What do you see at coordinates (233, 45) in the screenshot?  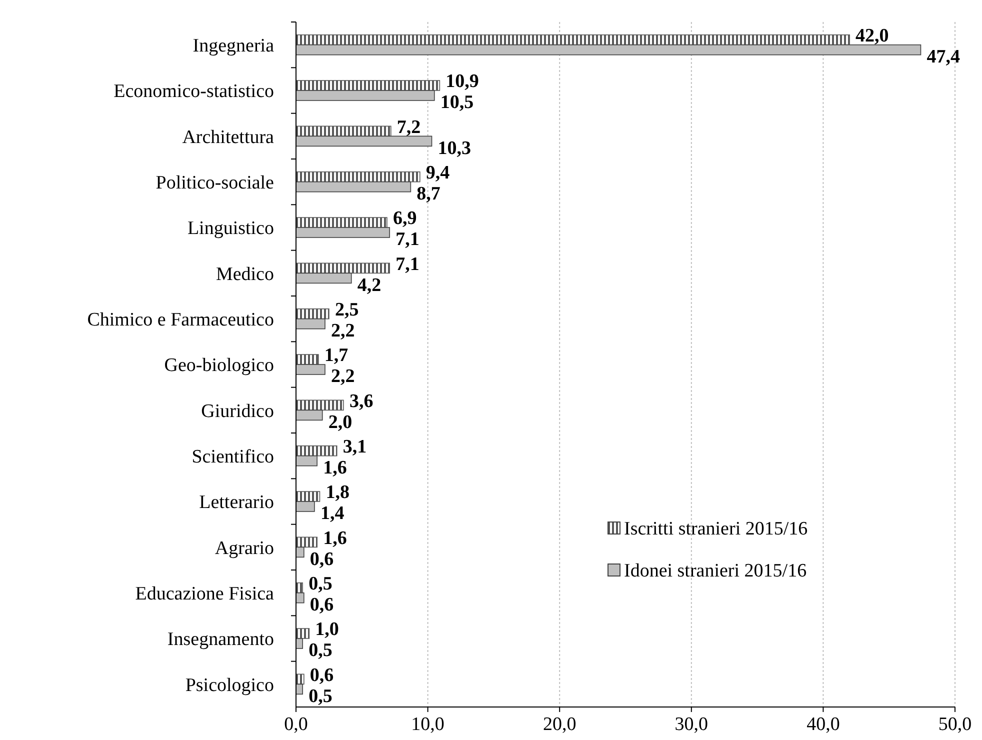 I see `y-tick-label: Ingegneria` at bounding box center [233, 45].